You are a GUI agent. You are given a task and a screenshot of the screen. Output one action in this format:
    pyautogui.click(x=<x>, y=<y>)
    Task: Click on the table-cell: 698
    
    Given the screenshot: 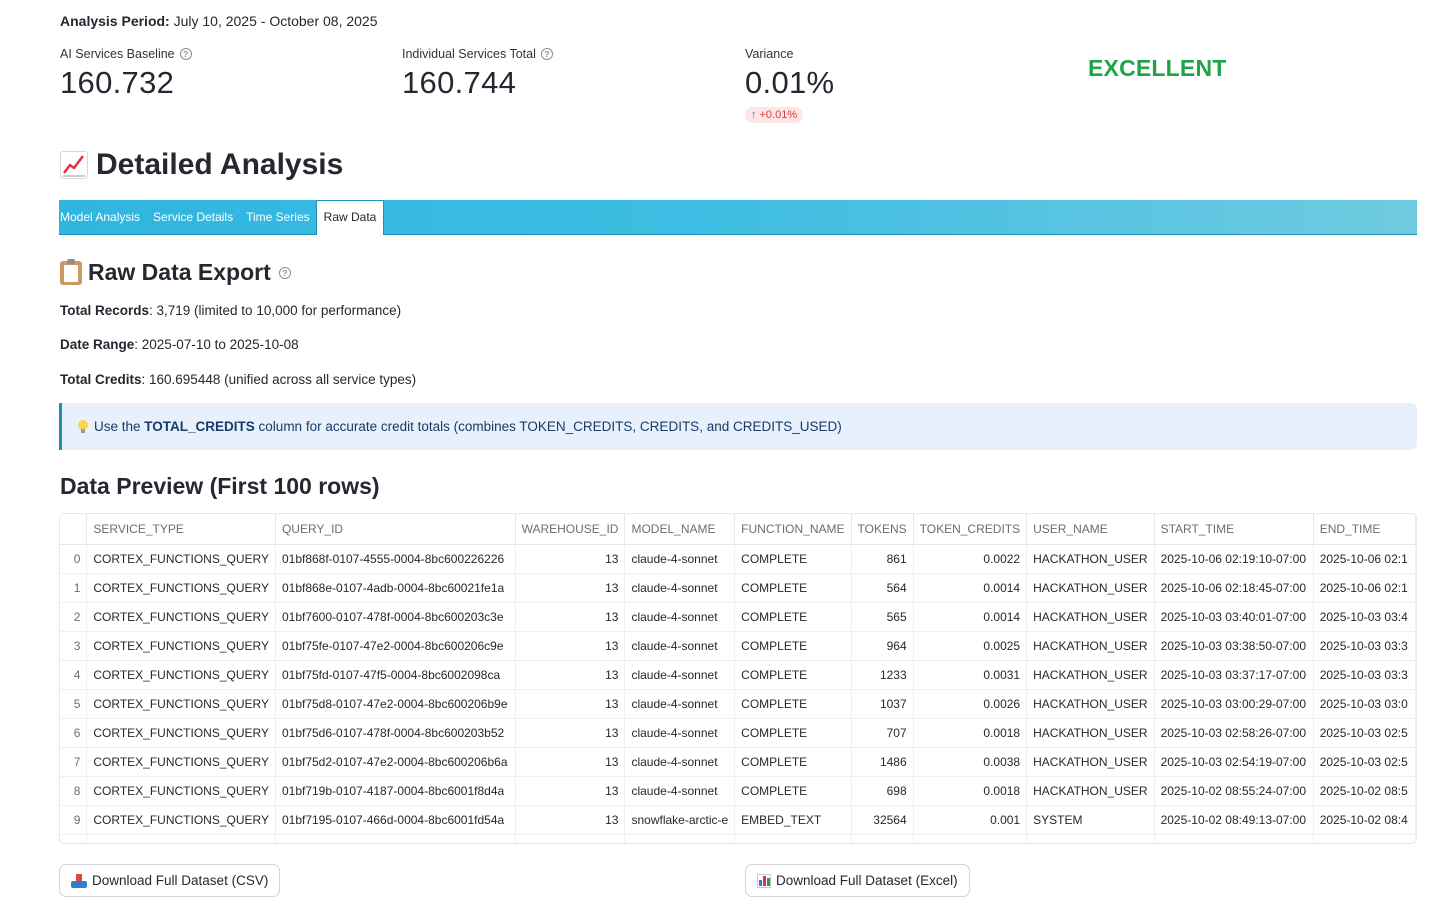 What is the action you would take?
    pyautogui.click(x=882, y=791)
    